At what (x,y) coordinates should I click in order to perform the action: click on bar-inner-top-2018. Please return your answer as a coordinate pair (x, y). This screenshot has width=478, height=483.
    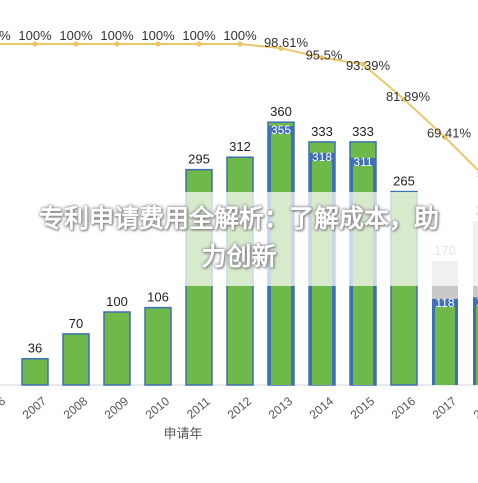
    Looking at the image, I should click on (475, 341).